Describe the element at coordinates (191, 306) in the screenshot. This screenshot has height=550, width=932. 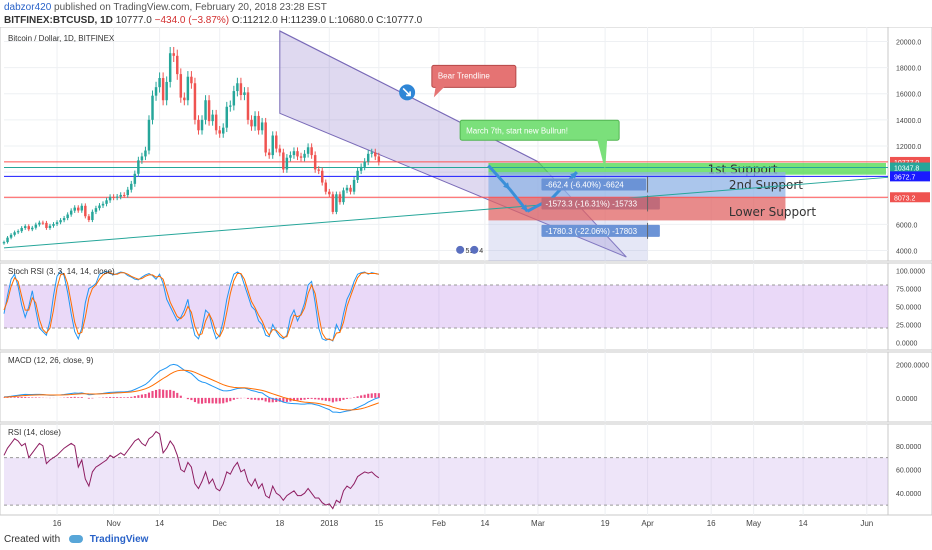
I see `indicator-series-line` at that location.